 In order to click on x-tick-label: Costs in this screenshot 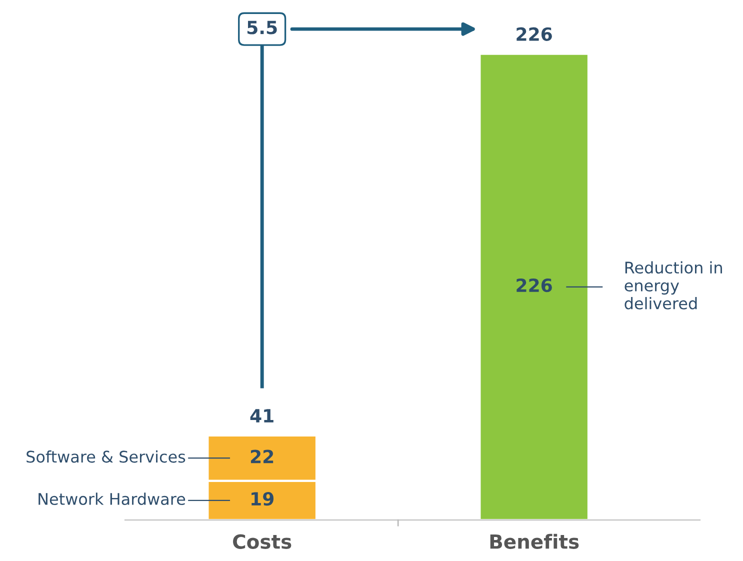, I will do `click(262, 541)`.